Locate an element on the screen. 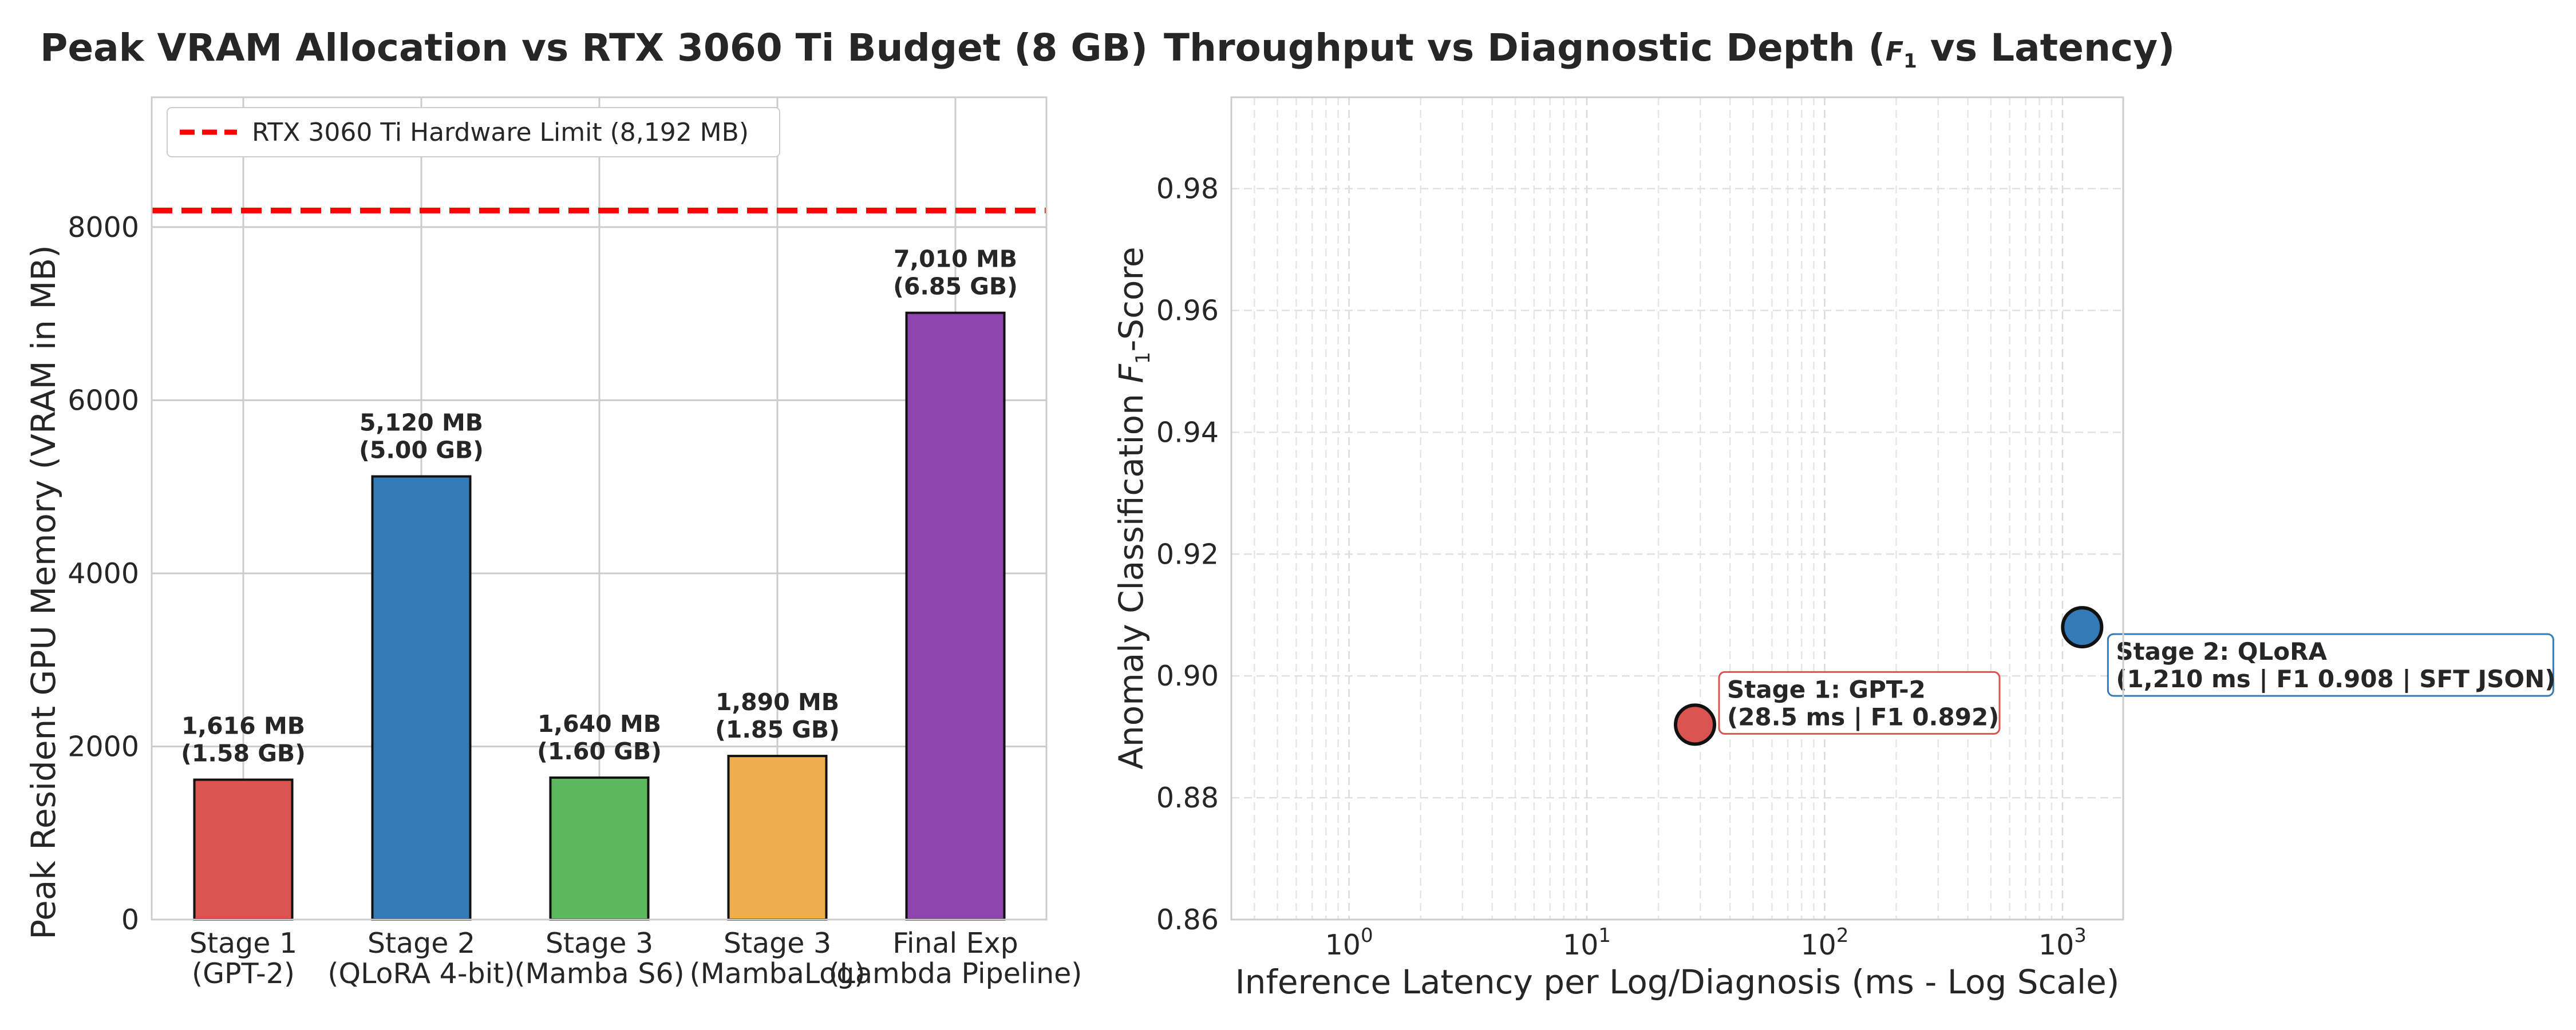 This screenshot has width=2576, height=1030. scatter-x-tick-label: 10⁰ is located at coordinates (1349, 942).